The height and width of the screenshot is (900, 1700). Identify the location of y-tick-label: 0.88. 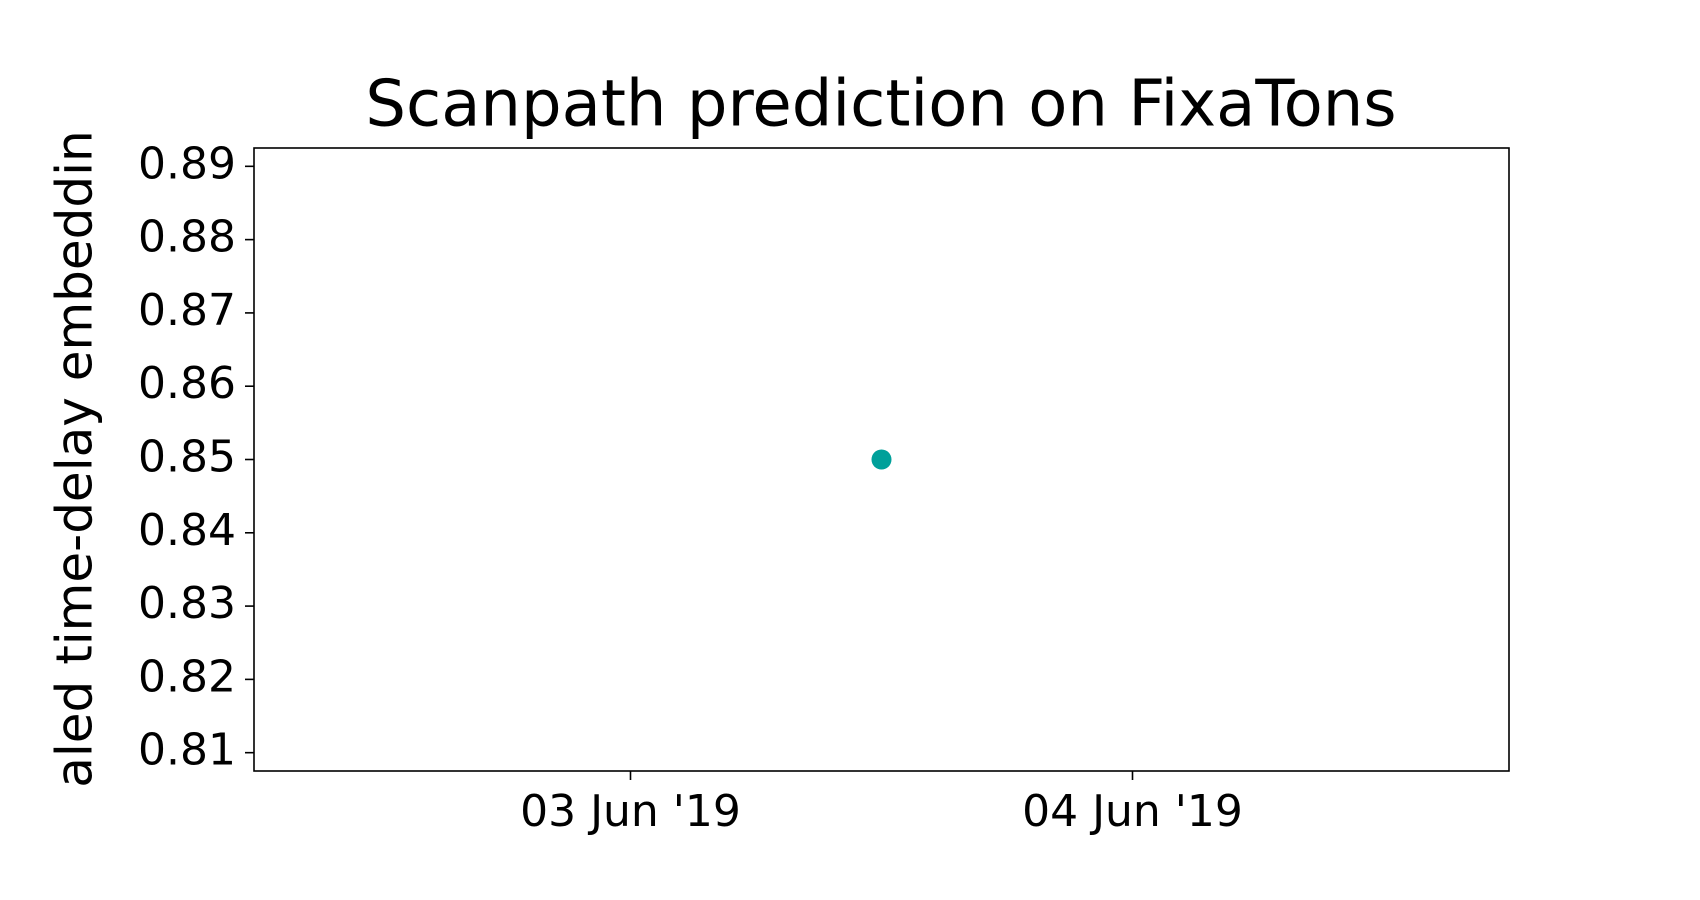
(187, 237).